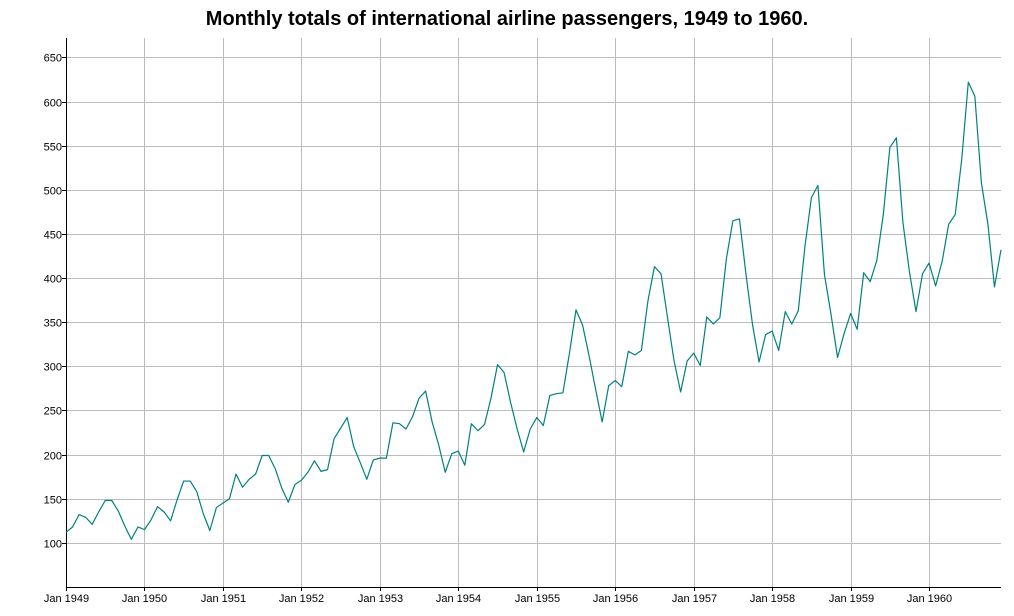  I want to click on x-tick-label-4: Jan 1953, so click(380, 599).